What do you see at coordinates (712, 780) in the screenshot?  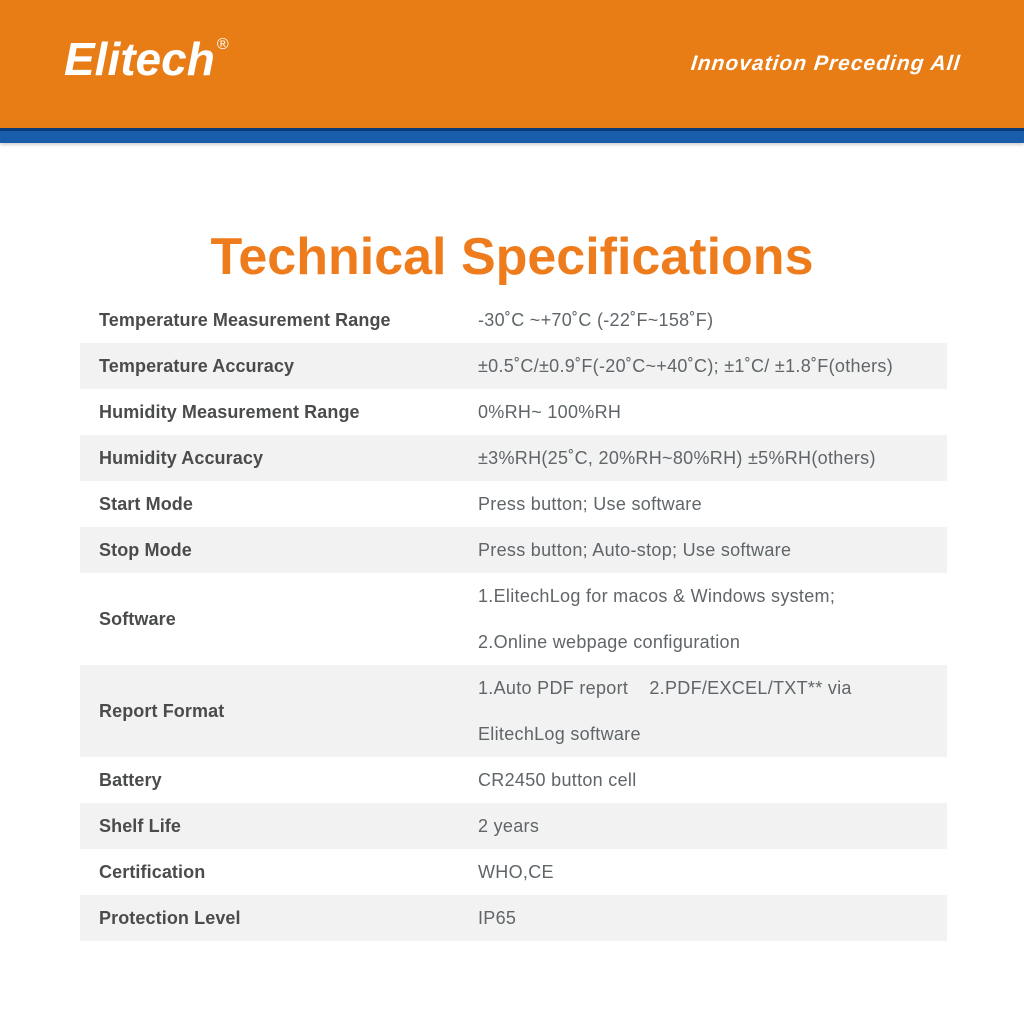 I see `spec-value: CR2450 button cell` at bounding box center [712, 780].